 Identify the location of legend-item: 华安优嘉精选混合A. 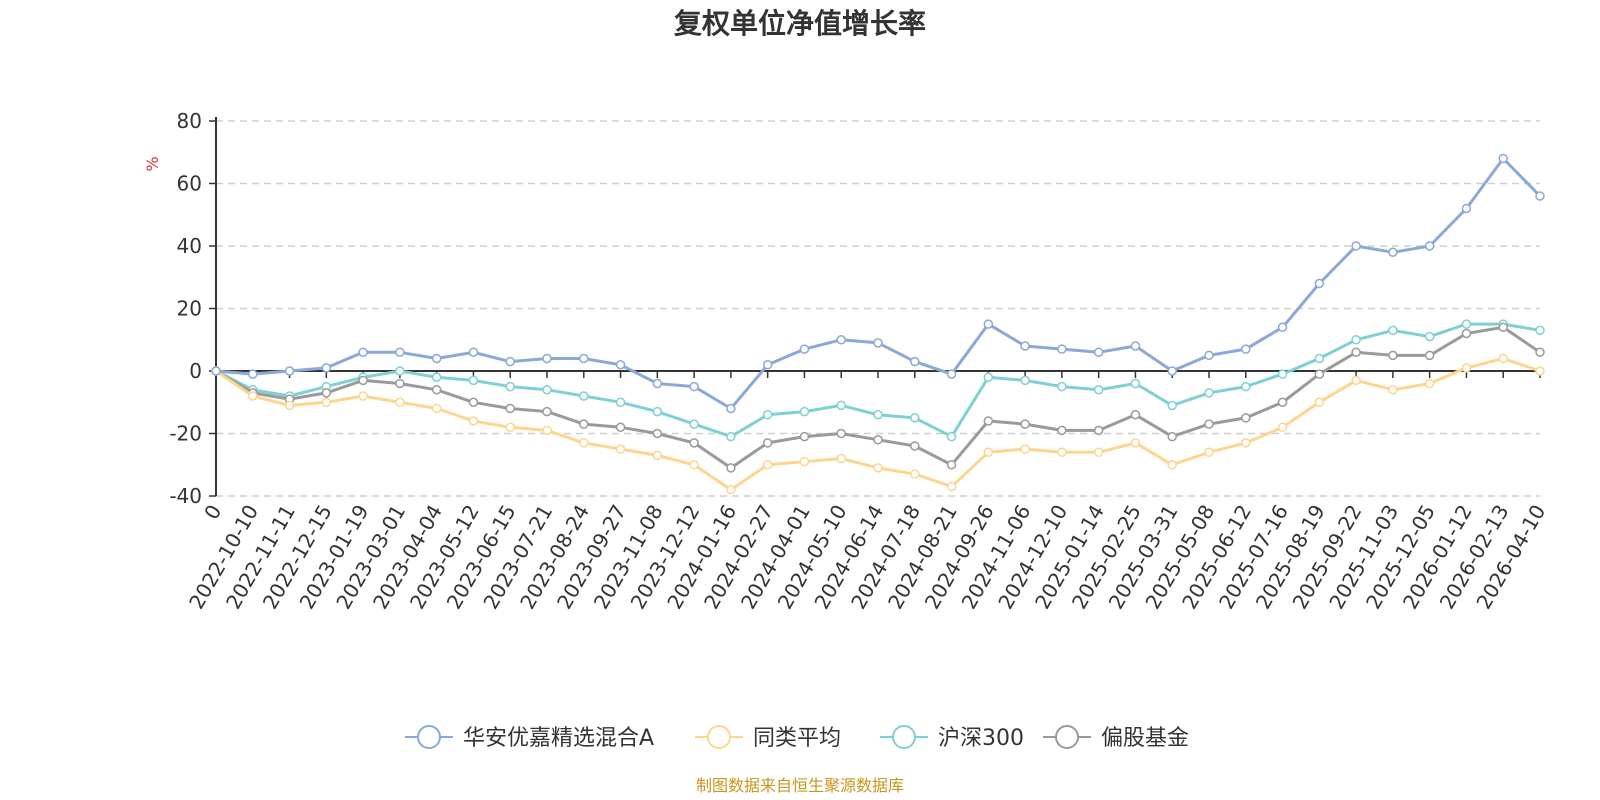
(529, 738).